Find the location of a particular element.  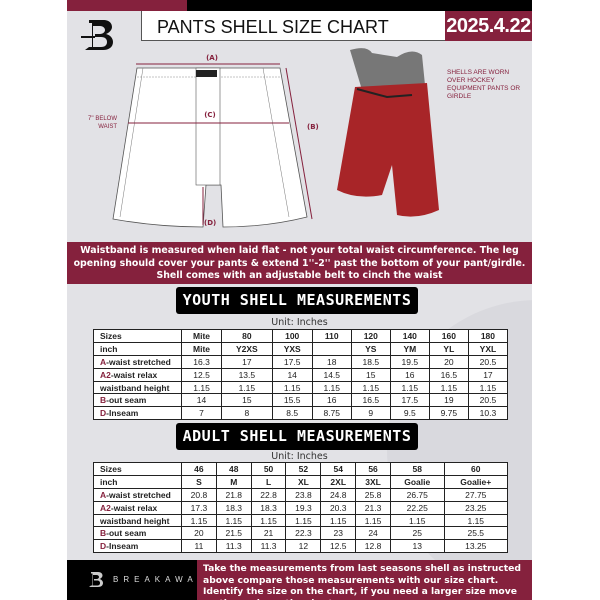

table-cell: 20.5 is located at coordinates (488, 361).